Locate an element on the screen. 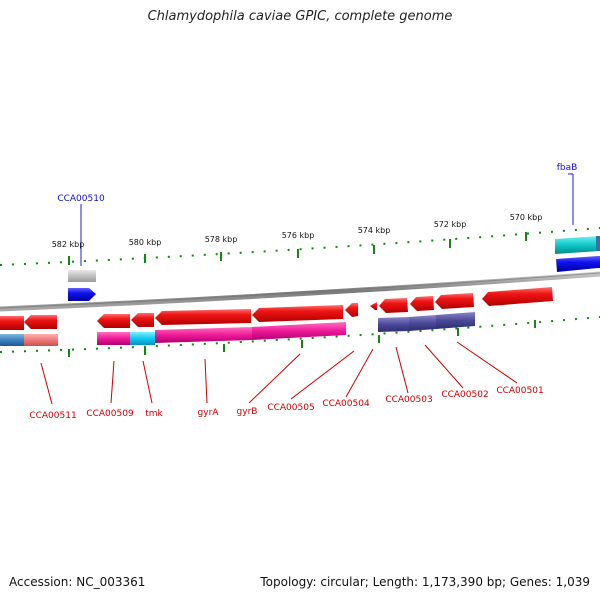  leader-gyrB is located at coordinates (274, 378).